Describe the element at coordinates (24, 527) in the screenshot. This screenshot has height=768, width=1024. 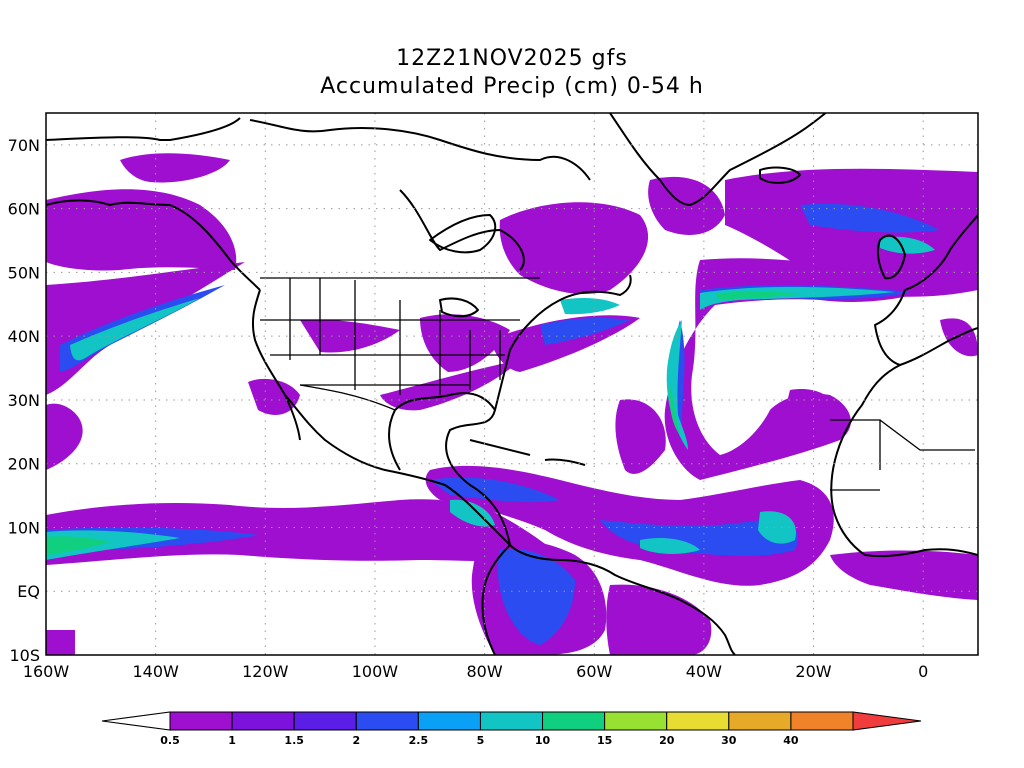
I see `latitude-label: 10N` at that location.